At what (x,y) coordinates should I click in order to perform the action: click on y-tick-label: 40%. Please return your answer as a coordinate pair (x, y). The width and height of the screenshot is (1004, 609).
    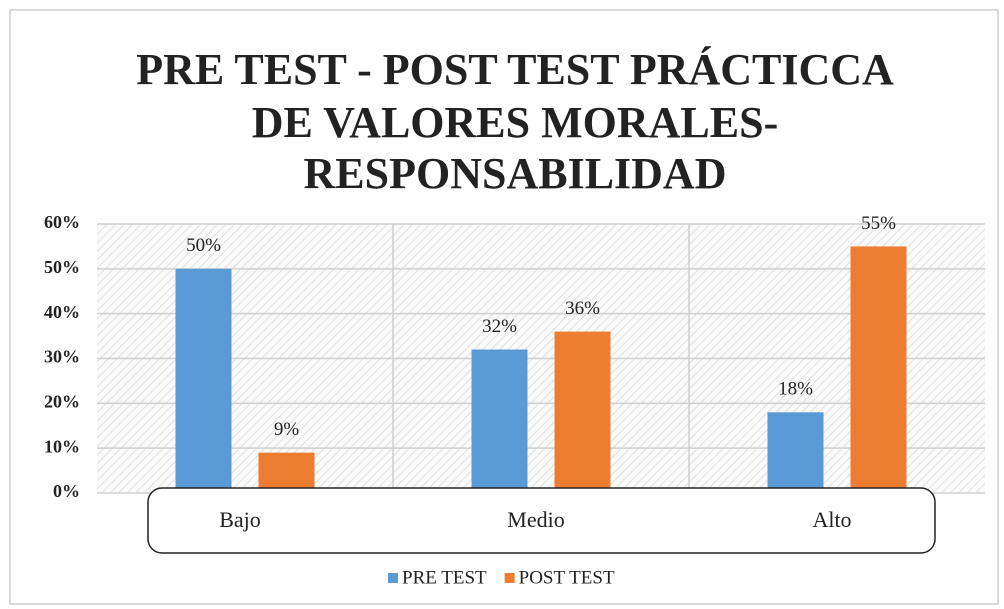
    Looking at the image, I should click on (62, 312).